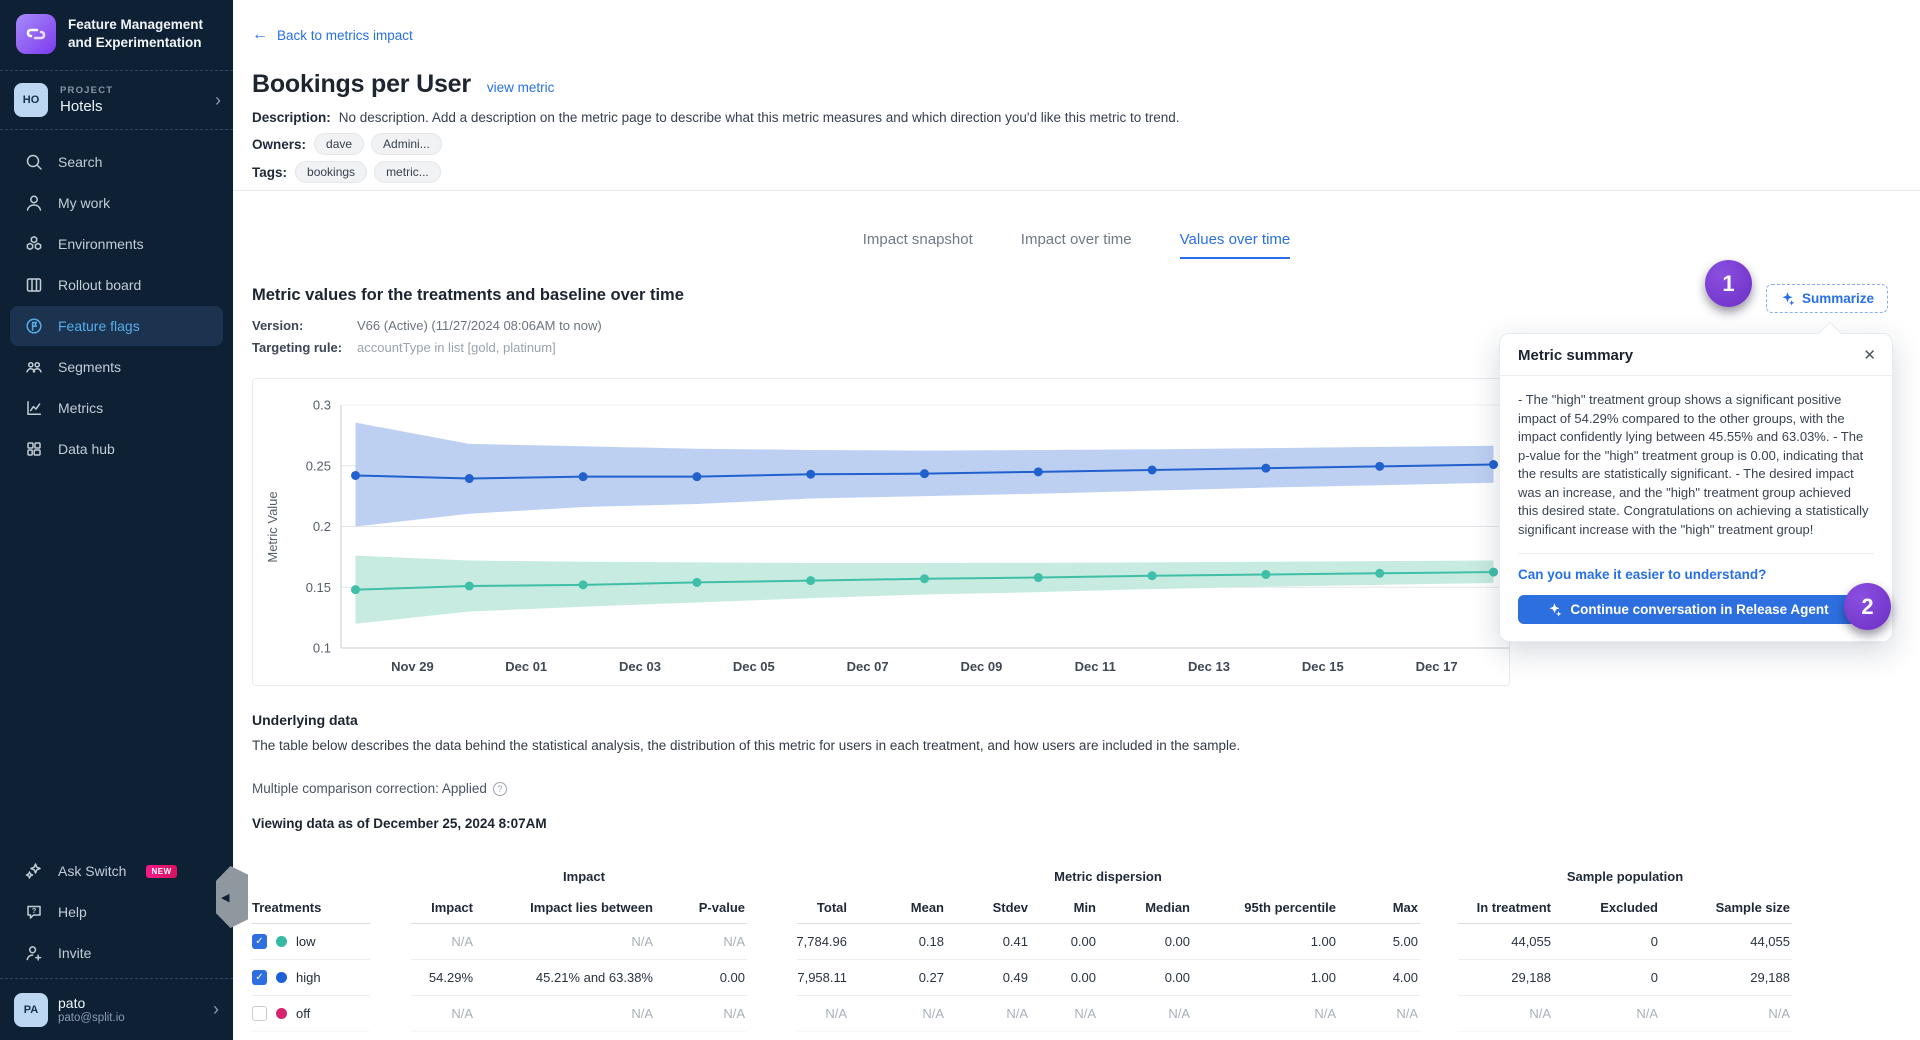 The image size is (1920, 1040). Describe the element at coordinates (116, 326) in the screenshot. I see `sidebar-item-feature-flags: Feature flags` at that location.